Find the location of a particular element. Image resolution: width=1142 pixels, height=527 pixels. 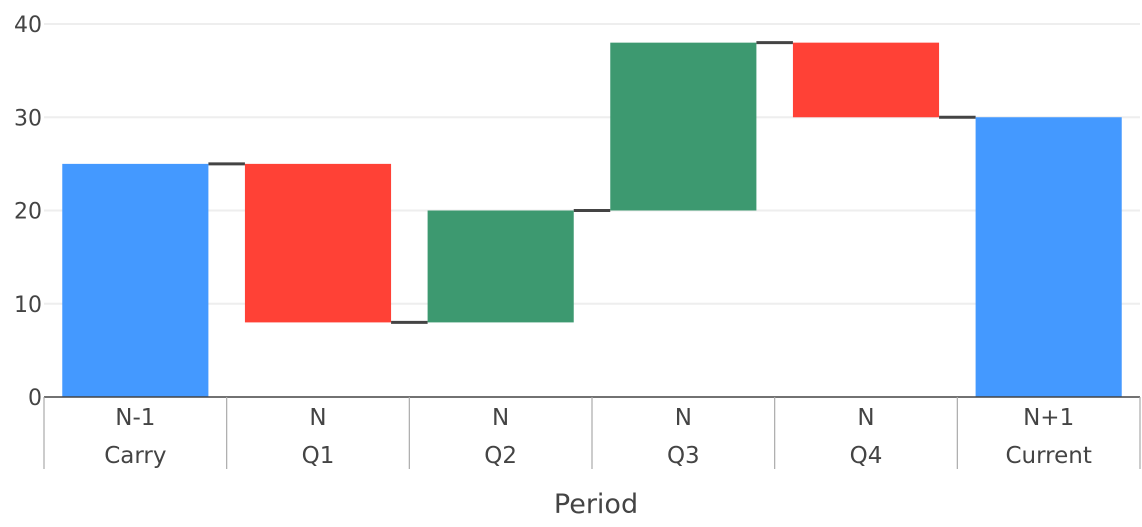

y-tick-label: 0 is located at coordinates (35, 398).